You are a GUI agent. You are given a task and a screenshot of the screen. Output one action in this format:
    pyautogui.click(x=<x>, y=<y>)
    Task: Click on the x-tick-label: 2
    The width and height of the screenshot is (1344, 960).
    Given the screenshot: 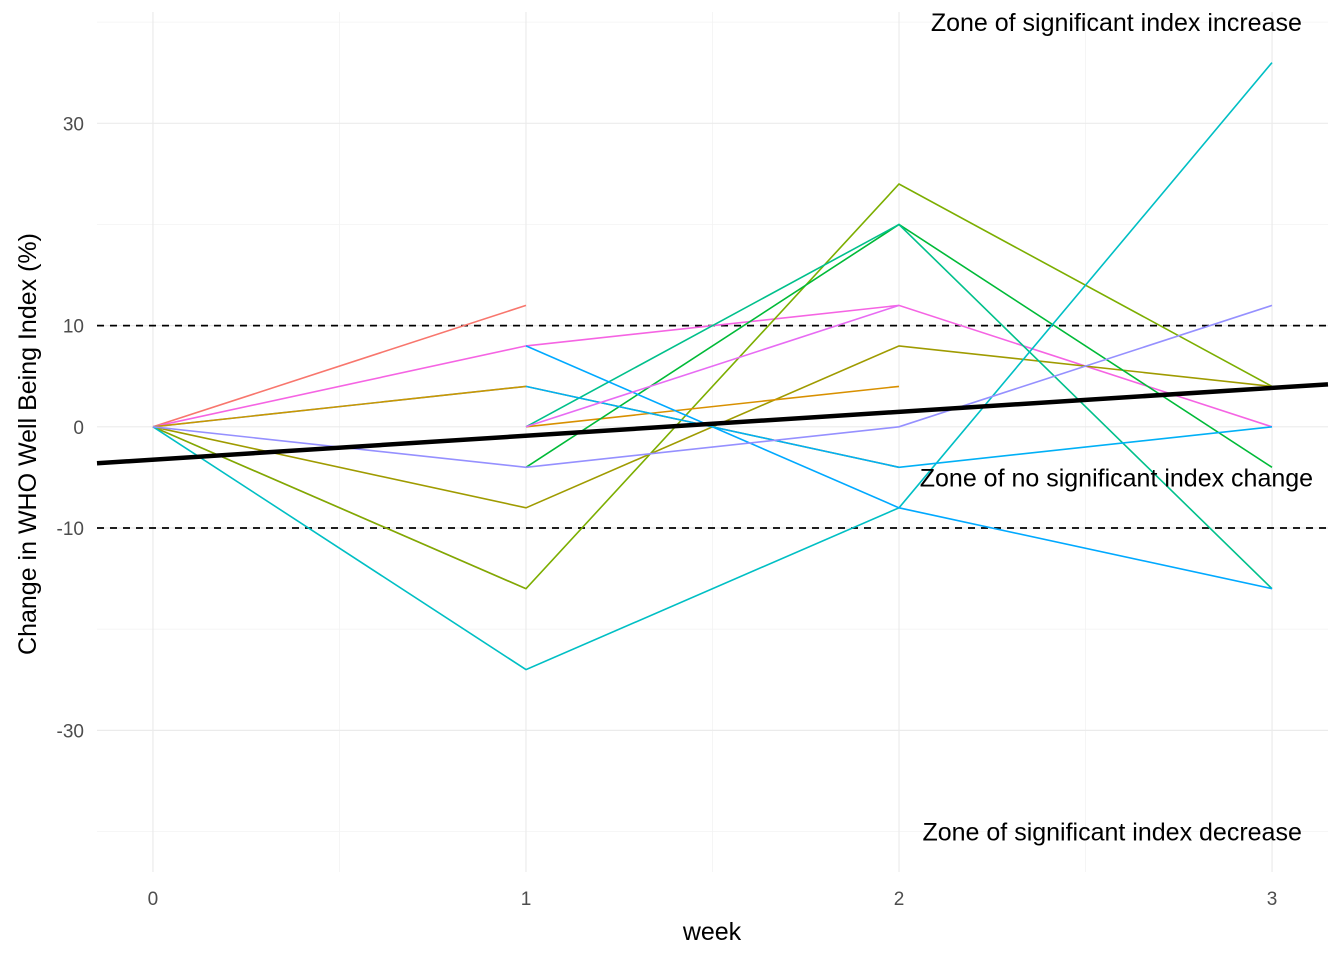 What is the action you would take?
    pyautogui.click(x=899, y=899)
    